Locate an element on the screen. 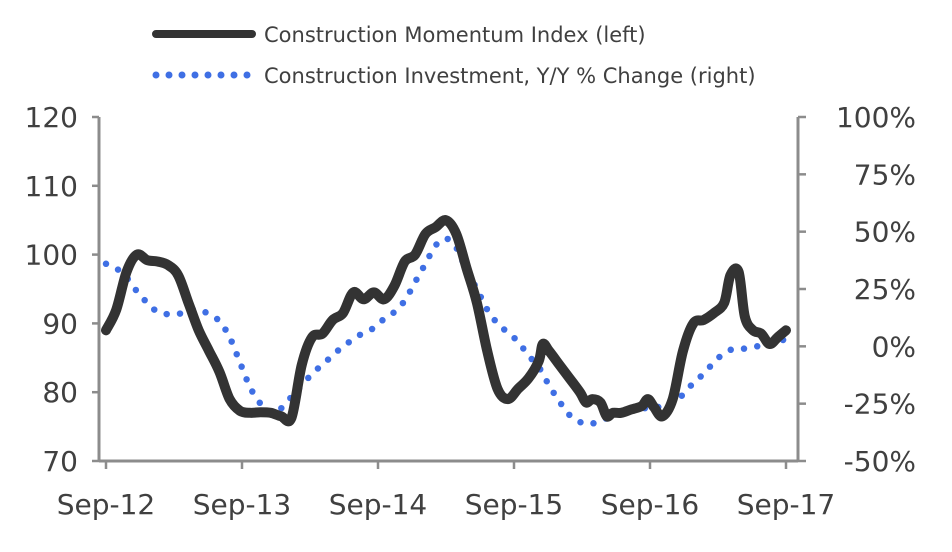 Image resolution: width=952 pixels, height=552 pixels. right-tick-label: -50% is located at coordinates (880, 461).